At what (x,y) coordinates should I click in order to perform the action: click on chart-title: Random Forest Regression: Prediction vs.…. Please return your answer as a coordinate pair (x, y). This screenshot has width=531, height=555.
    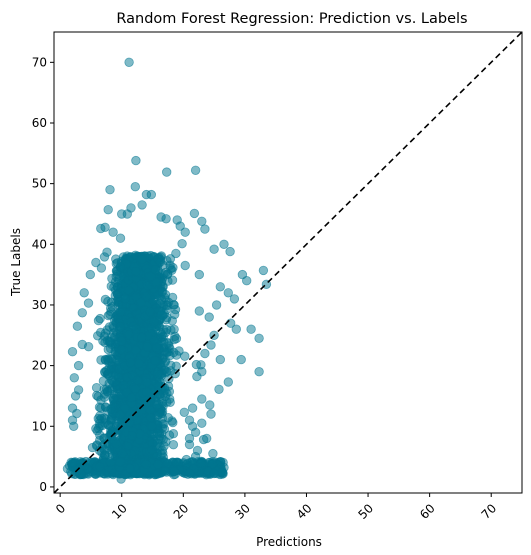
    Looking at the image, I should click on (291, 19).